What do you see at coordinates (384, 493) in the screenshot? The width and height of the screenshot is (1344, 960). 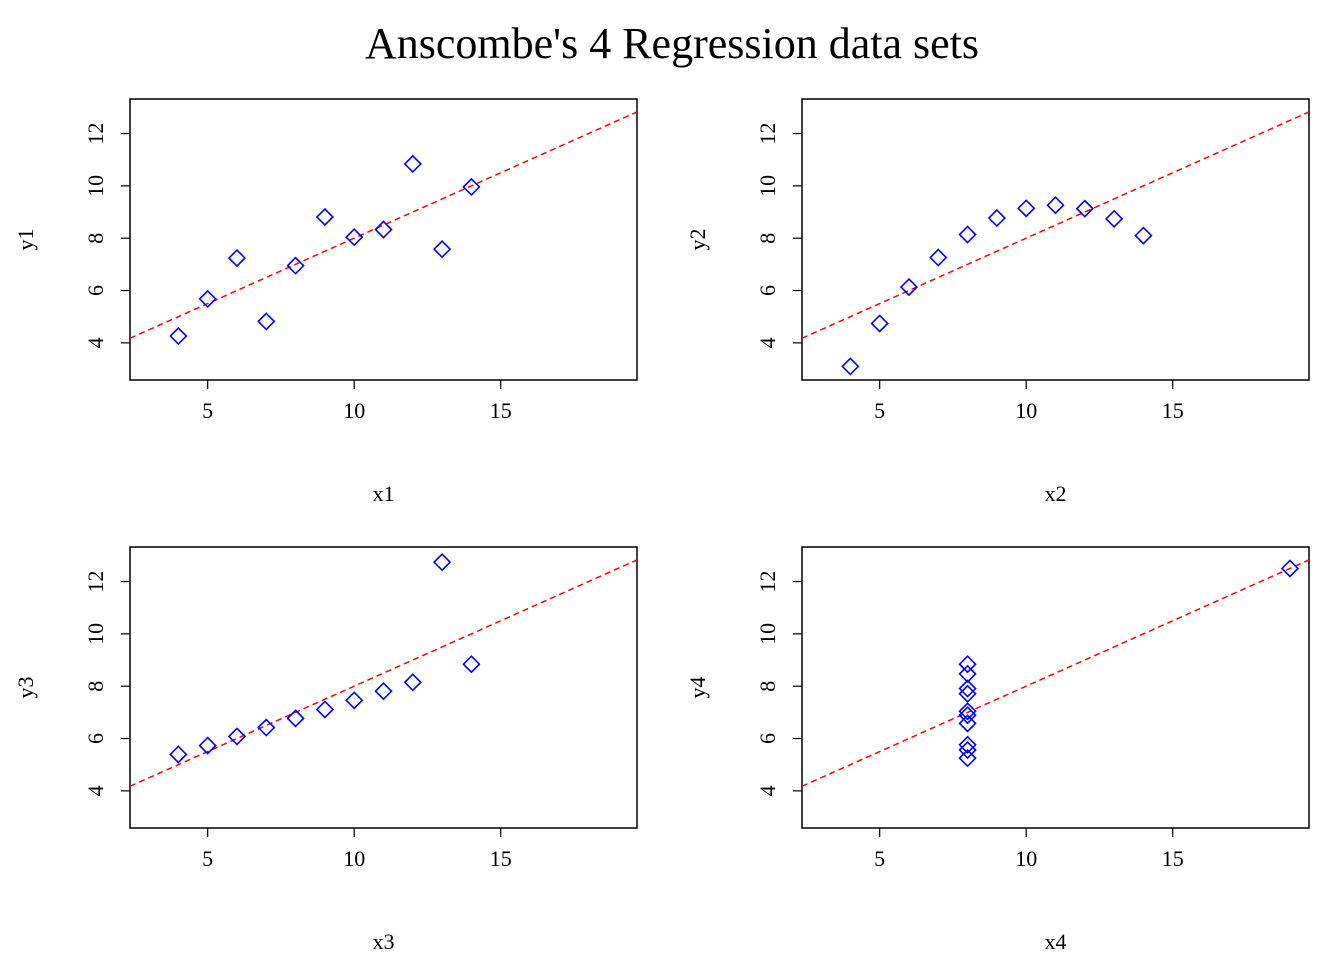 I see `x-axis-label: x1` at bounding box center [384, 493].